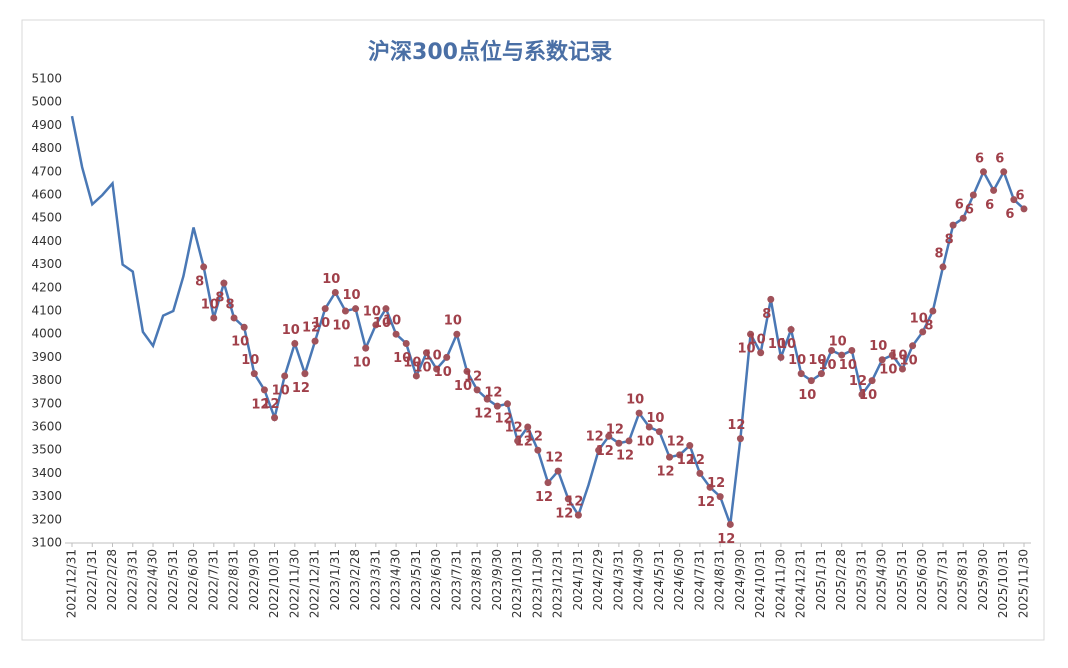  Describe the element at coordinates (213, 580) in the screenshot. I see `x-tick-label: 2022/7/31` at that location.